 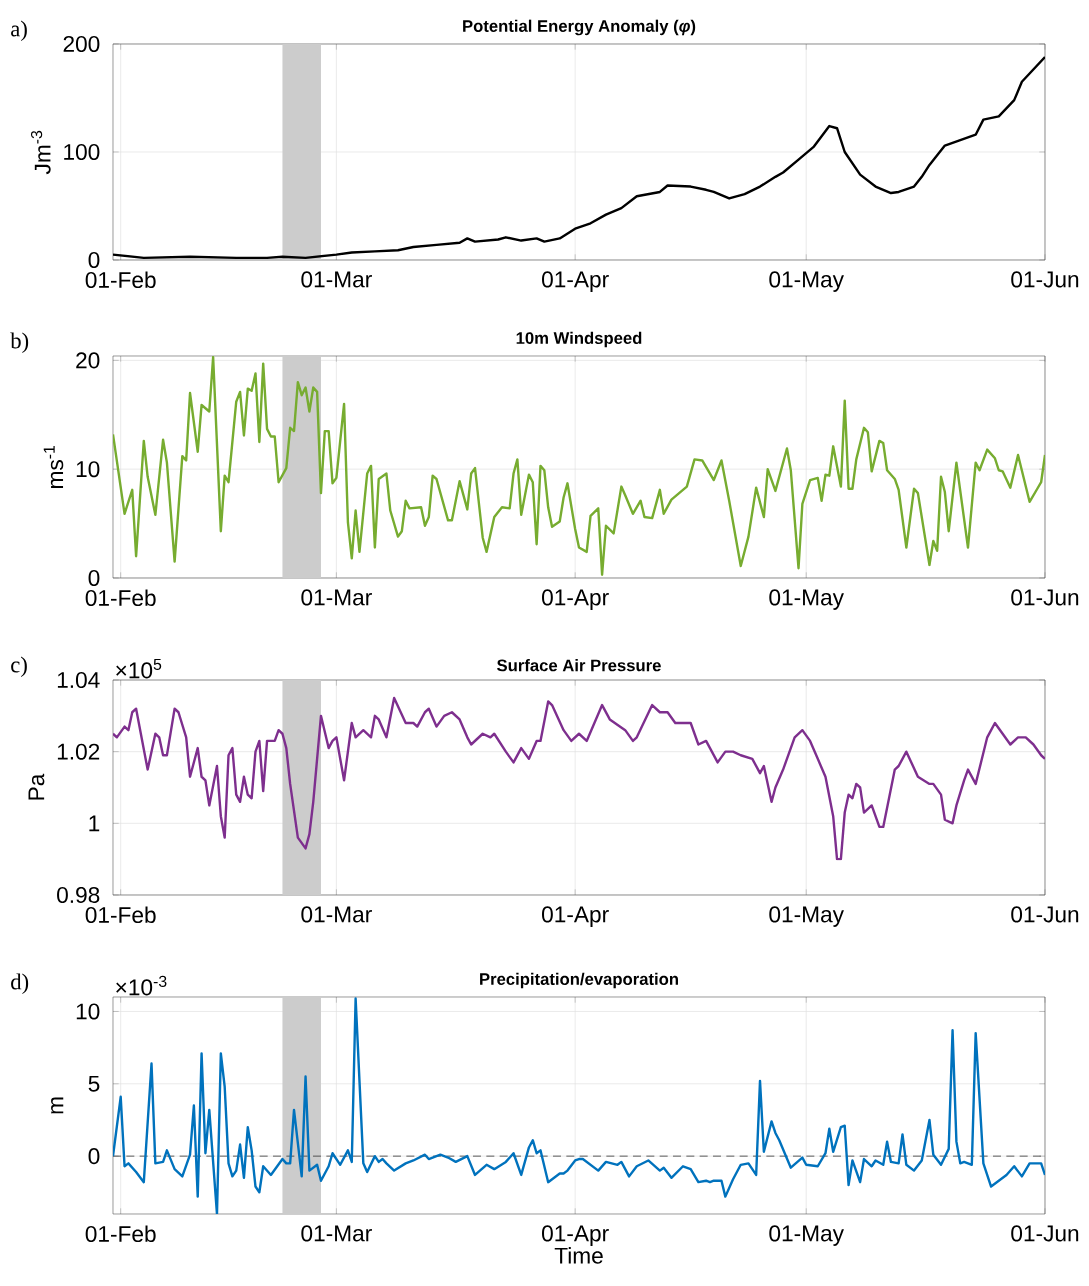 I want to click on y-axis-title: m, so click(x=57, y=1105).